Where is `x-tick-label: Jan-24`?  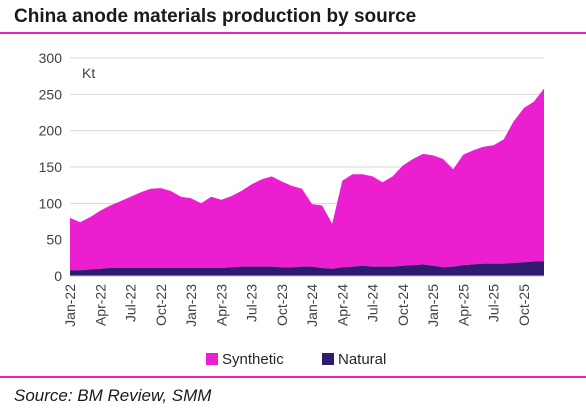
x-tick-label: Jan-24 is located at coordinates (312, 305).